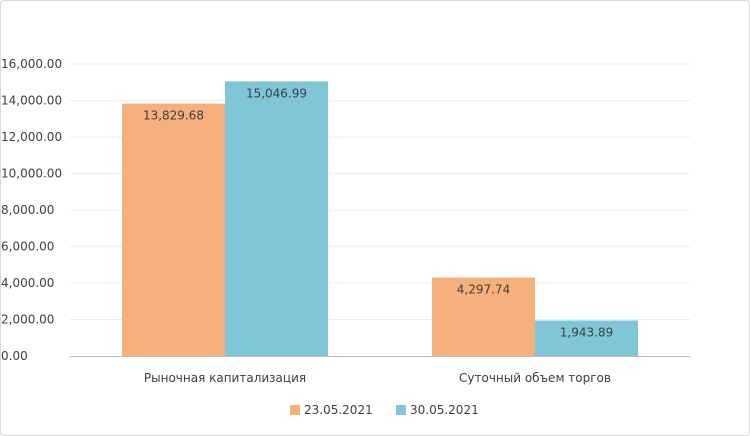 The image size is (750, 436). Describe the element at coordinates (225, 378) in the screenshot. I see `x-category-label: Рыночная капитализация` at that location.